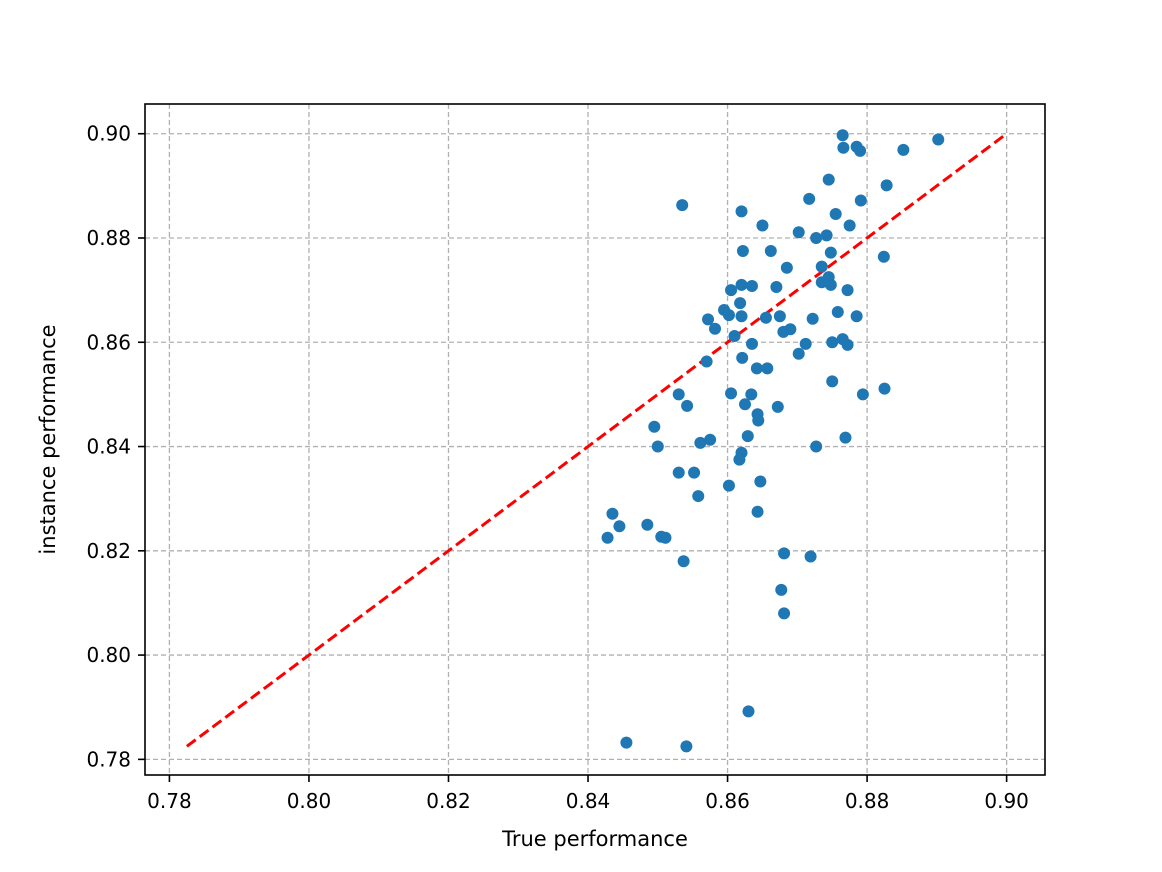 This screenshot has height=872, width=1162. What do you see at coordinates (448, 801) in the screenshot?
I see `x-tick-label: 0.82` at bounding box center [448, 801].